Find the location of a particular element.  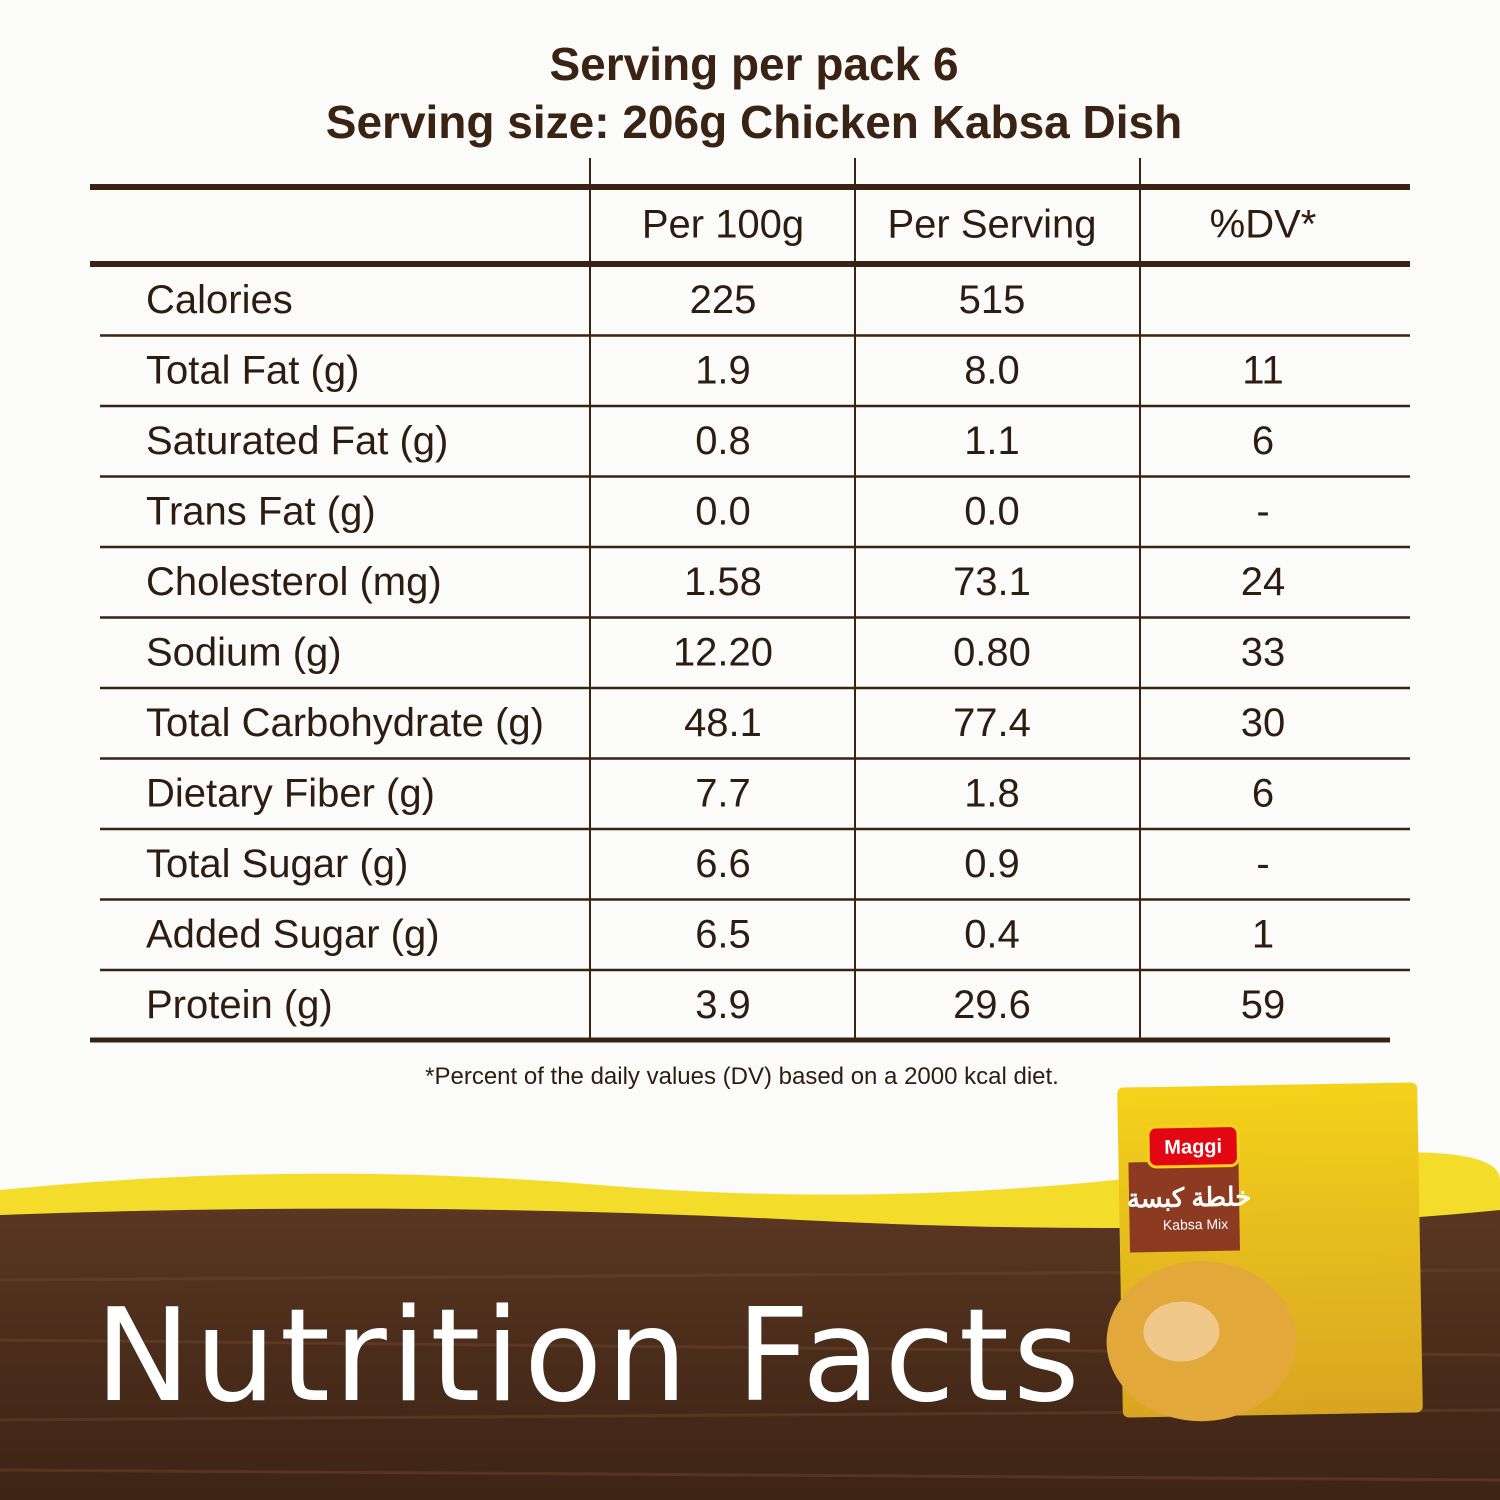

nutrient-value: 225 is located at coordinates (723, 300).